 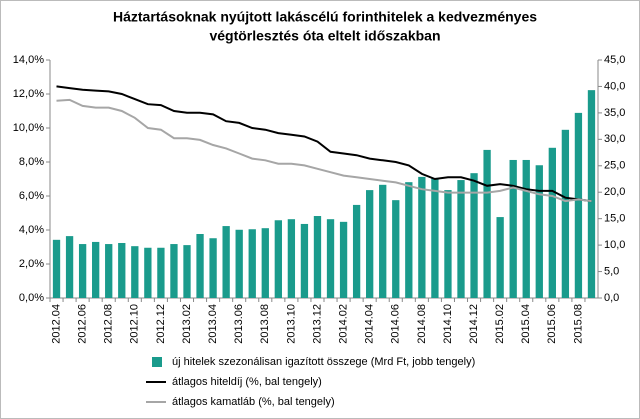 What do you see at coordinates (135, 324) in the screenshot?
I see `x-tick-label: 2012.10` at bounding box center [135, 324].